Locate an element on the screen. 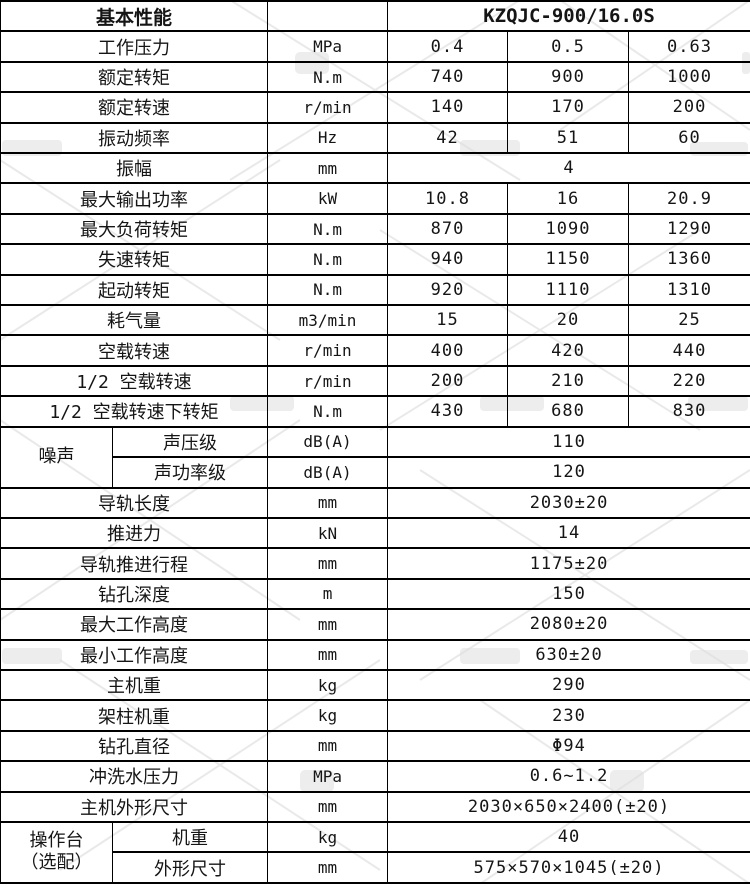 This screenshot has height=888, width=750. param-label: 推进力 is located at coordinates (134, 533).